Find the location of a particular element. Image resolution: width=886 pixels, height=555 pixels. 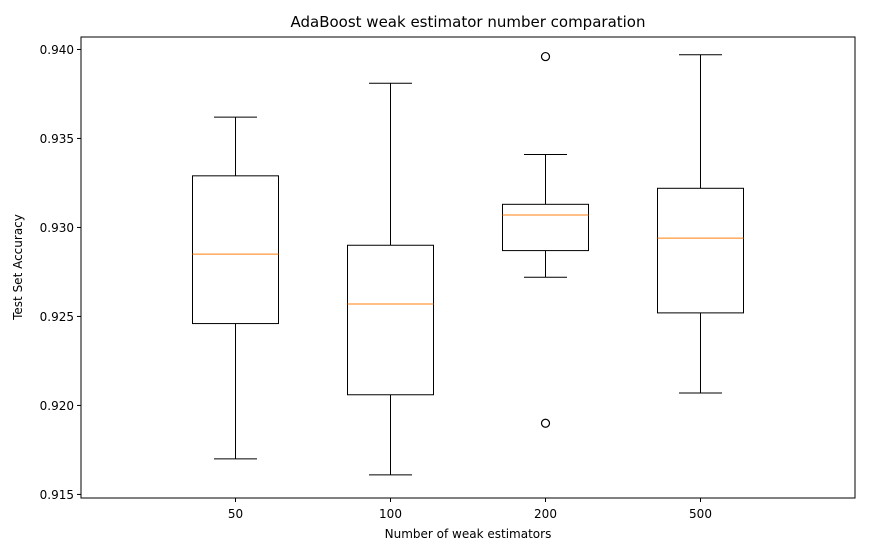

y-tick-label: 0.925 is located at coordinates (57, 317).